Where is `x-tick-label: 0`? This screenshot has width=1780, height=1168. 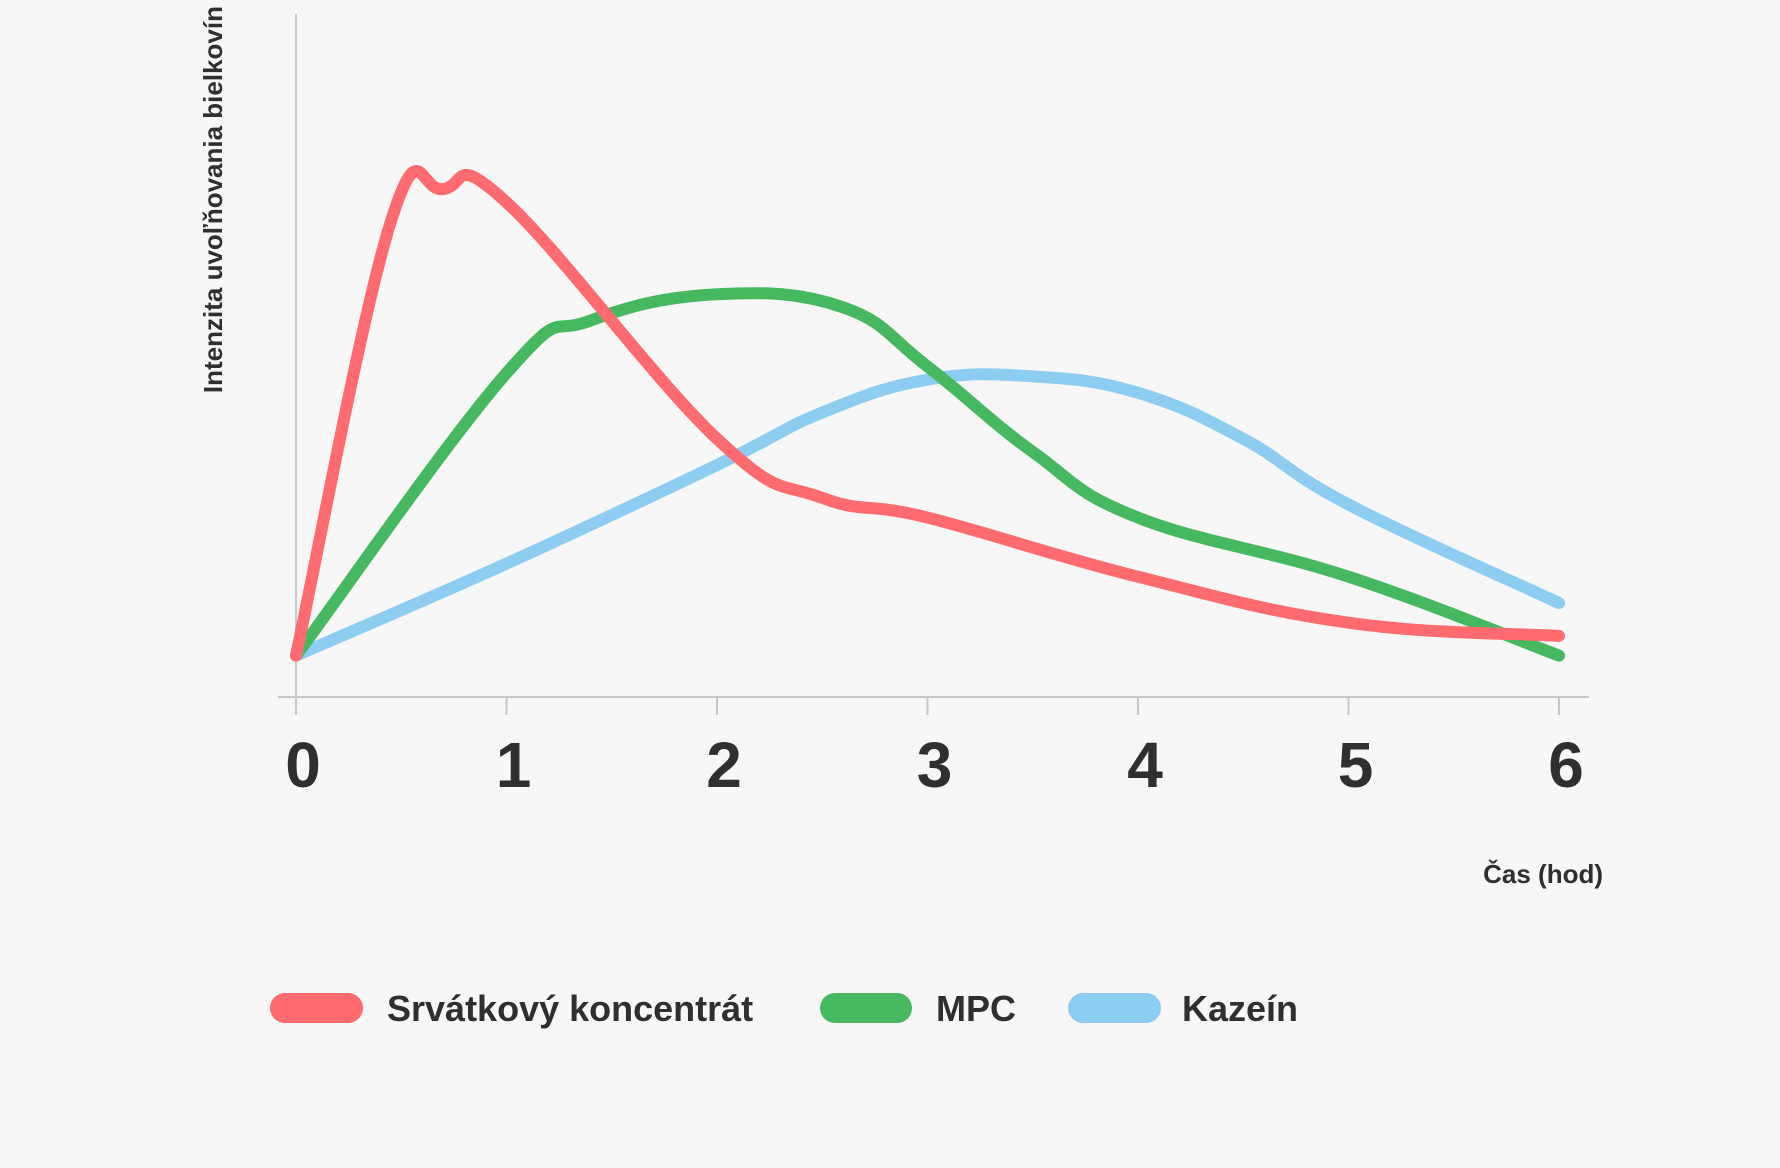 x-tick-label: 0 is located at coordinates (303, 765).